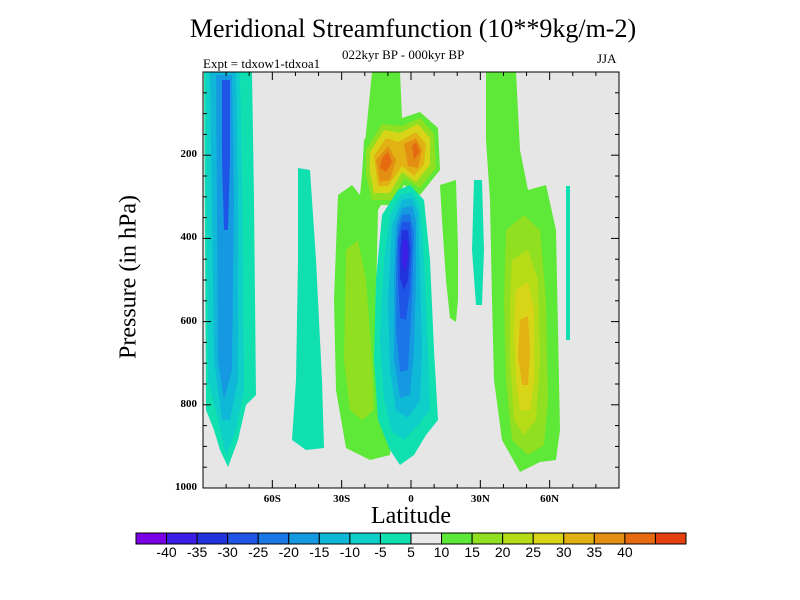  I want to click on colorbar-label: -5, so click(380, 552).